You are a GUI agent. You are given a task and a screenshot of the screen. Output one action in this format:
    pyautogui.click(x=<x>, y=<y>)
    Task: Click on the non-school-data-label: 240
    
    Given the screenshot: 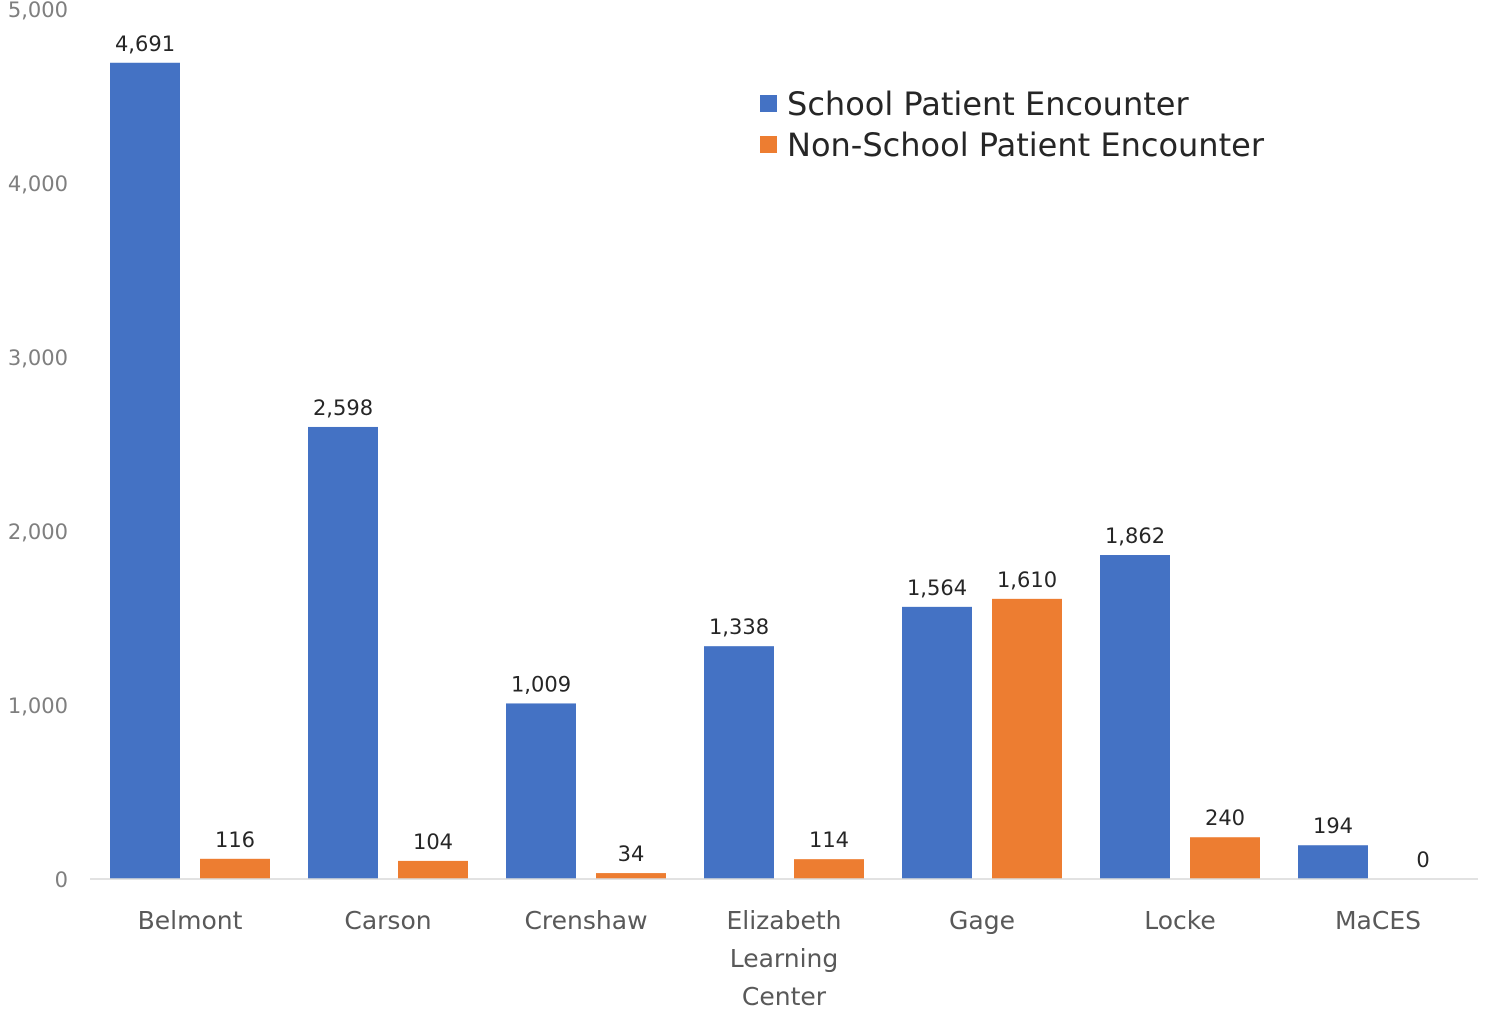 What is the action you would take?
    pyautogui.click(x=1225, y=818)
    